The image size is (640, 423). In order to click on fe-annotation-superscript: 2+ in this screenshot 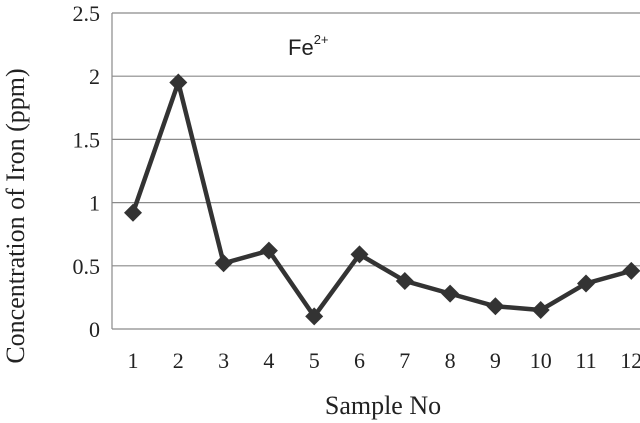, I will do `click(321, 39)`.